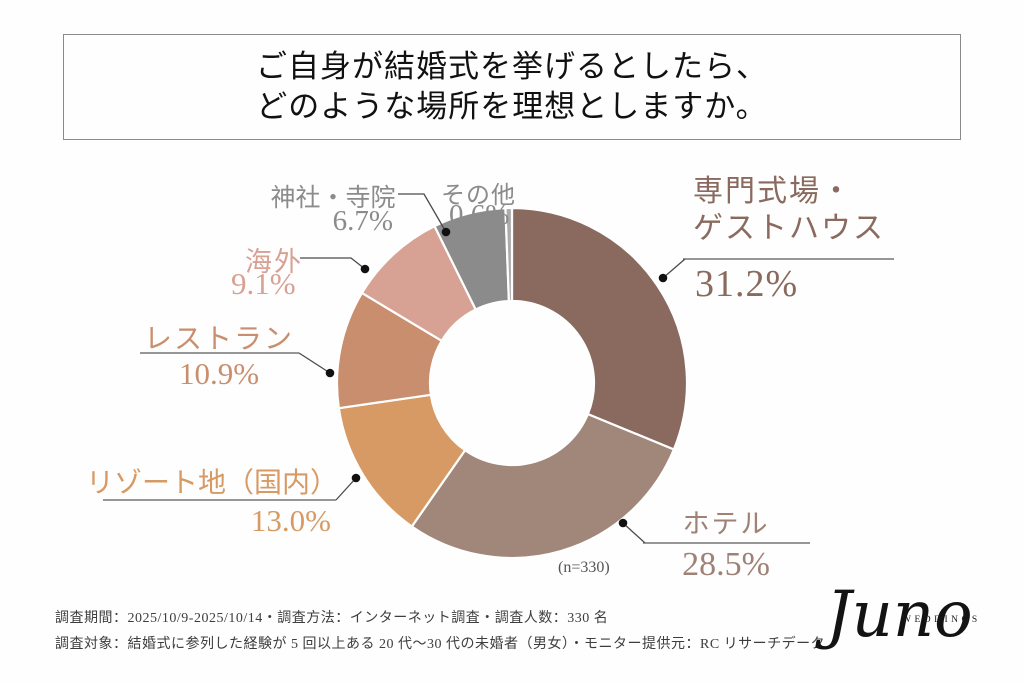 The width and height of the screenshot is (1024, 683). Describe the element at coordinates (274, 262) in the screenshot. I see `label-overseas: 海外` at that location.